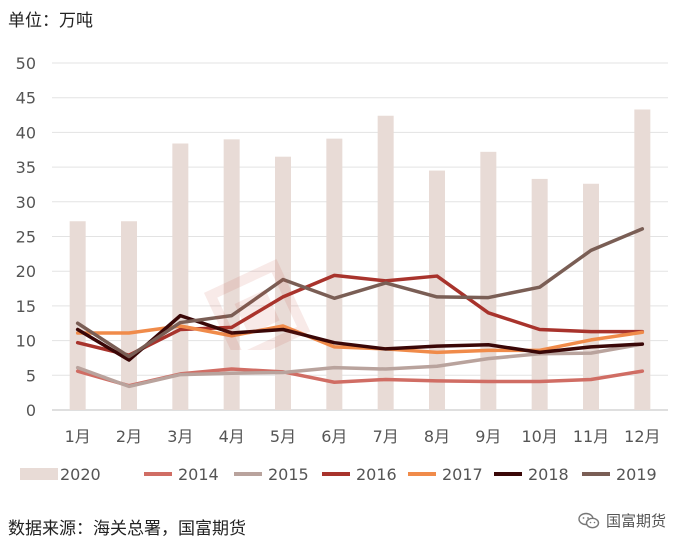 The height and width of the screenshot is (544, 684). I want to click on x-tick-label: 7月, so click(386, 436).